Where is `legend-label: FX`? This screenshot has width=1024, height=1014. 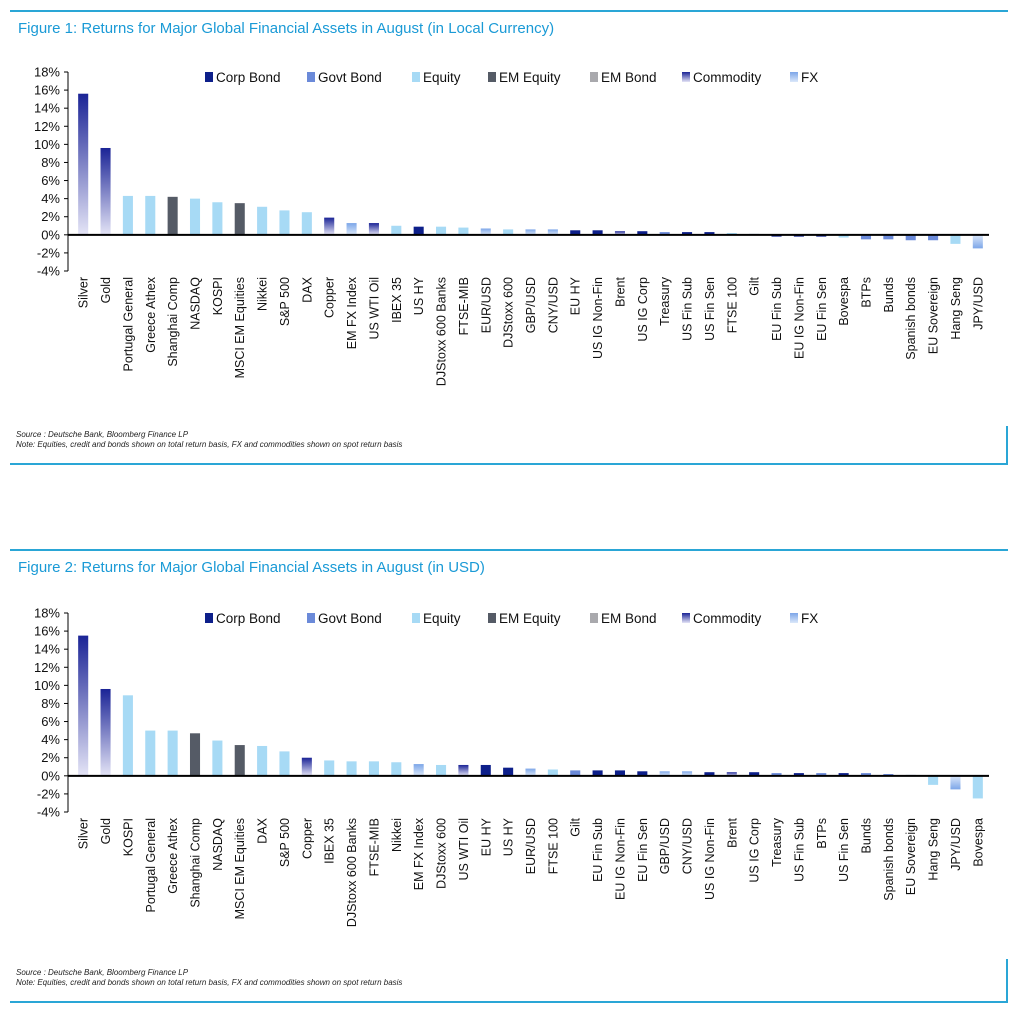 legend-label: FX is located at coordinates (809, 77).